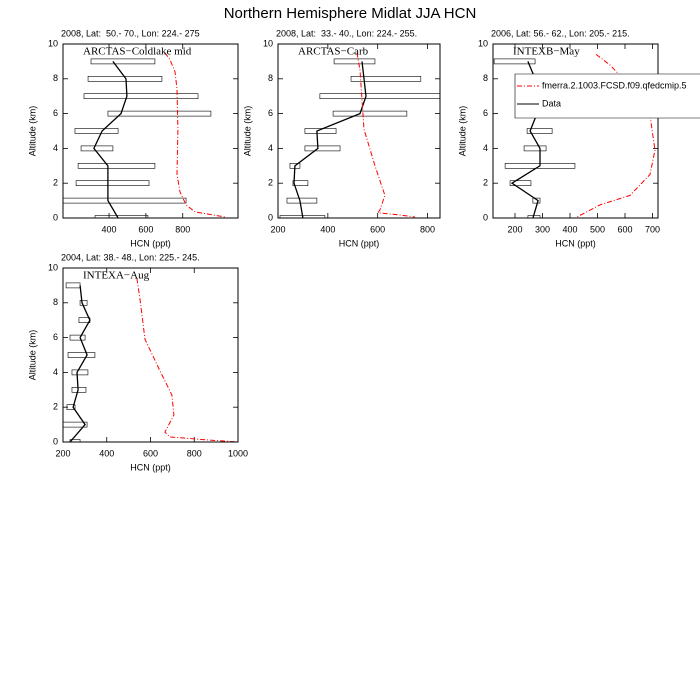 This screenshot has height=700, width=700. What do you see at coordinates (546, 52) in the screenshot?
I see `panel-label: INTEXB−May` at bounding box center [546, 52].